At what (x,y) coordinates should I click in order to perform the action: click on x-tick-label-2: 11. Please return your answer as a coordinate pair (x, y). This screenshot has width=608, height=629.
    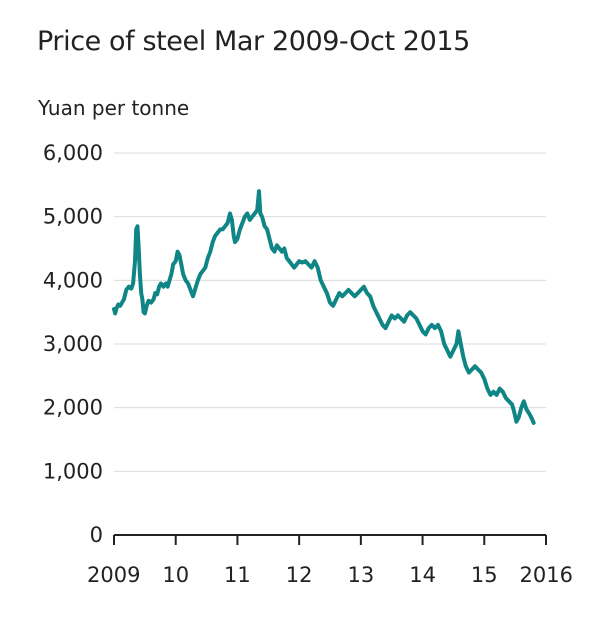
    Looking at the image, I should click on (237, 575).